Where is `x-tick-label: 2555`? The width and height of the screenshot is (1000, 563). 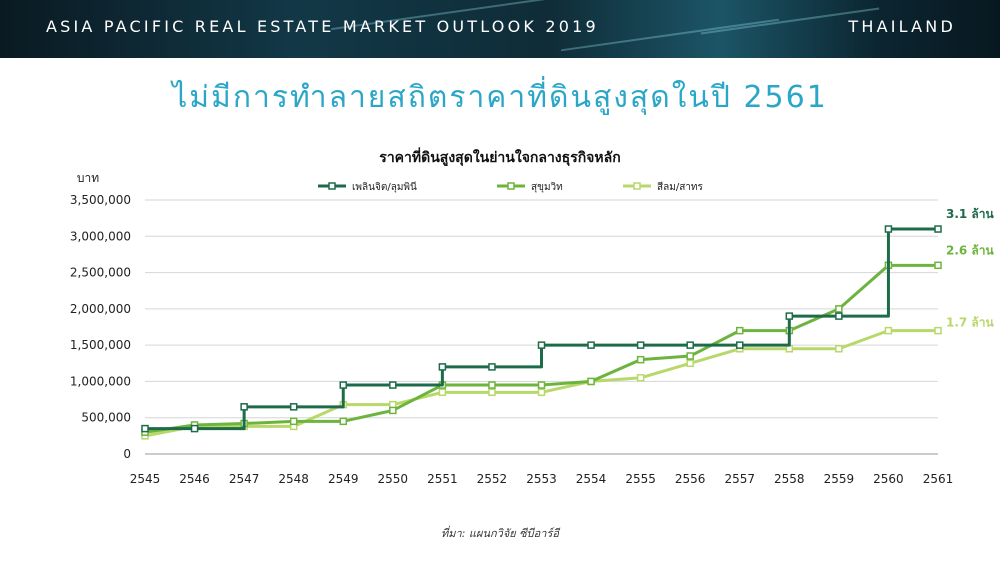 x-tick-label: 2555 is located at coordinates (640, 479).